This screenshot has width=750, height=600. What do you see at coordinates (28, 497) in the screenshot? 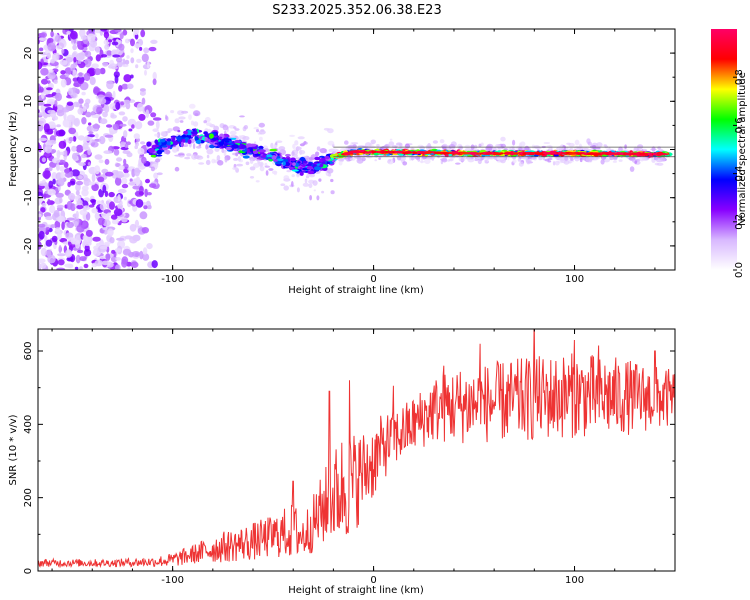
I see `snr-y-tick-label: 200` at bounding box center [28, 497].